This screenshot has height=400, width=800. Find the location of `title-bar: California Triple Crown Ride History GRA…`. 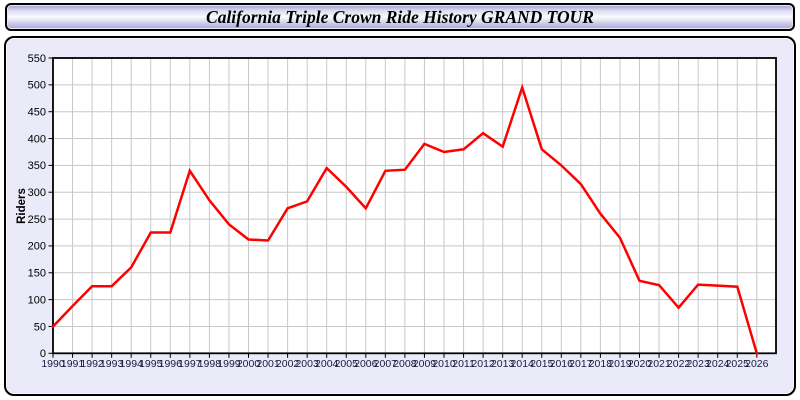

title-bar: California Triple Crown Ride History GRA… is located at coordinates (400, 17).